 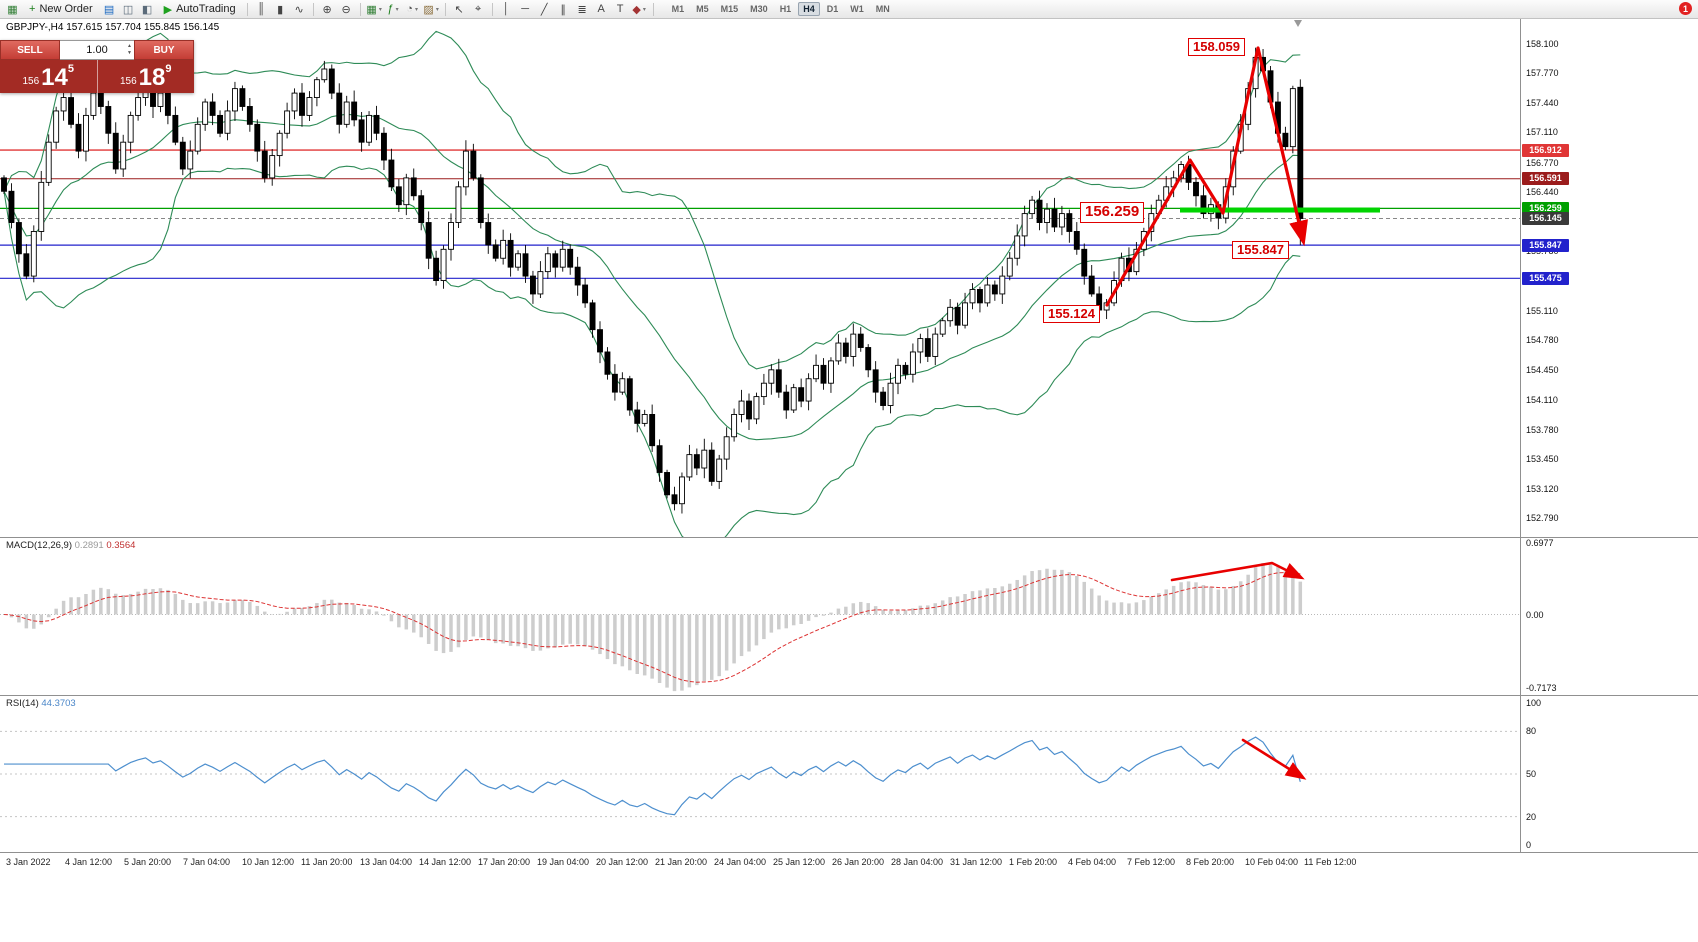 What do you see at coordinates (1298, 23) in the screenshot?
I see `chart-shift-marker` at bounding box center [1298, 23].